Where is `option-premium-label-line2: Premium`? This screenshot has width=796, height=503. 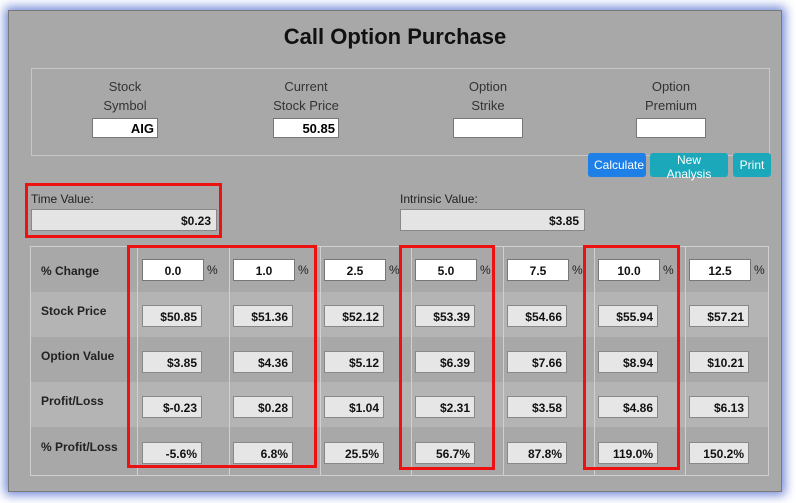 option-premium-label-line2: Premium is located at coordinates (670, 105).